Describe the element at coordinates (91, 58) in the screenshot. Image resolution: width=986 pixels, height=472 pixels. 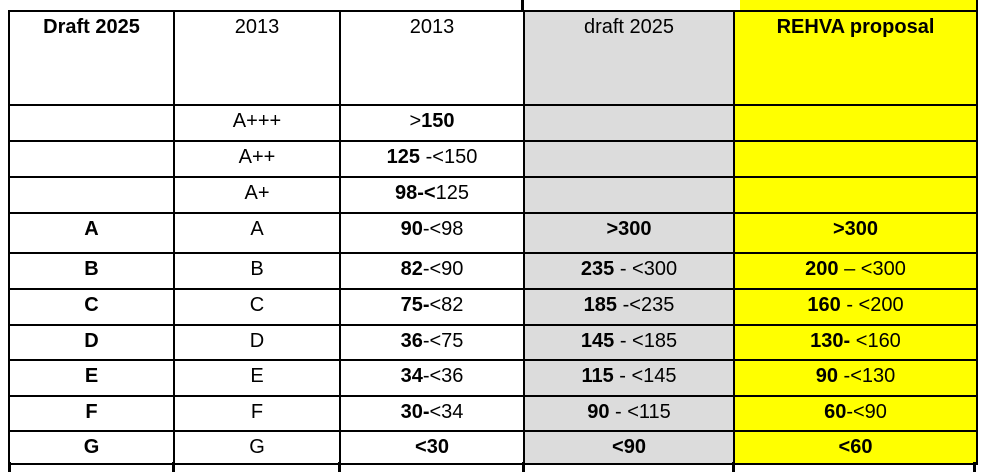
I see `header-cell-draft-2025-class: Draft 2025` at that location.